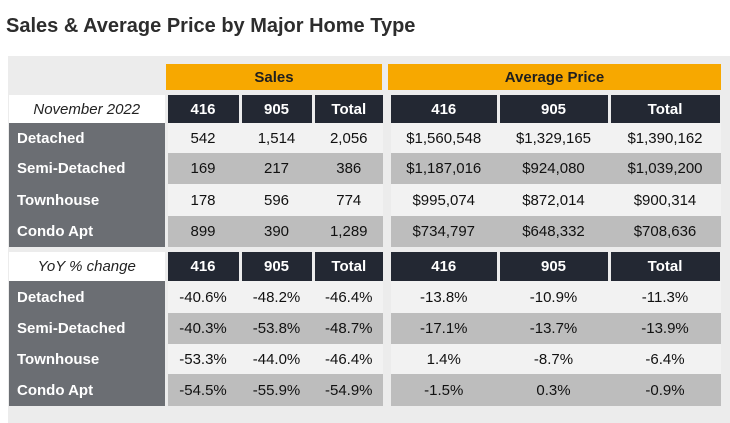 The height and width of the screenshot is (423, 730). I want to click on table-cell: -48.2%, so click(276, 297).